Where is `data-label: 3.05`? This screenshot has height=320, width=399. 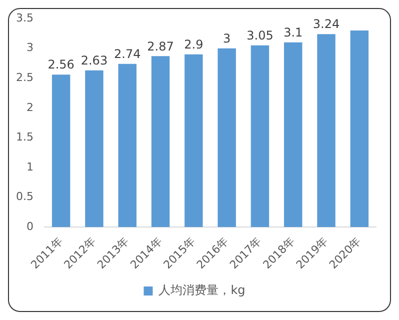
data-label: 3.05 is located at coordinates (260, 35).